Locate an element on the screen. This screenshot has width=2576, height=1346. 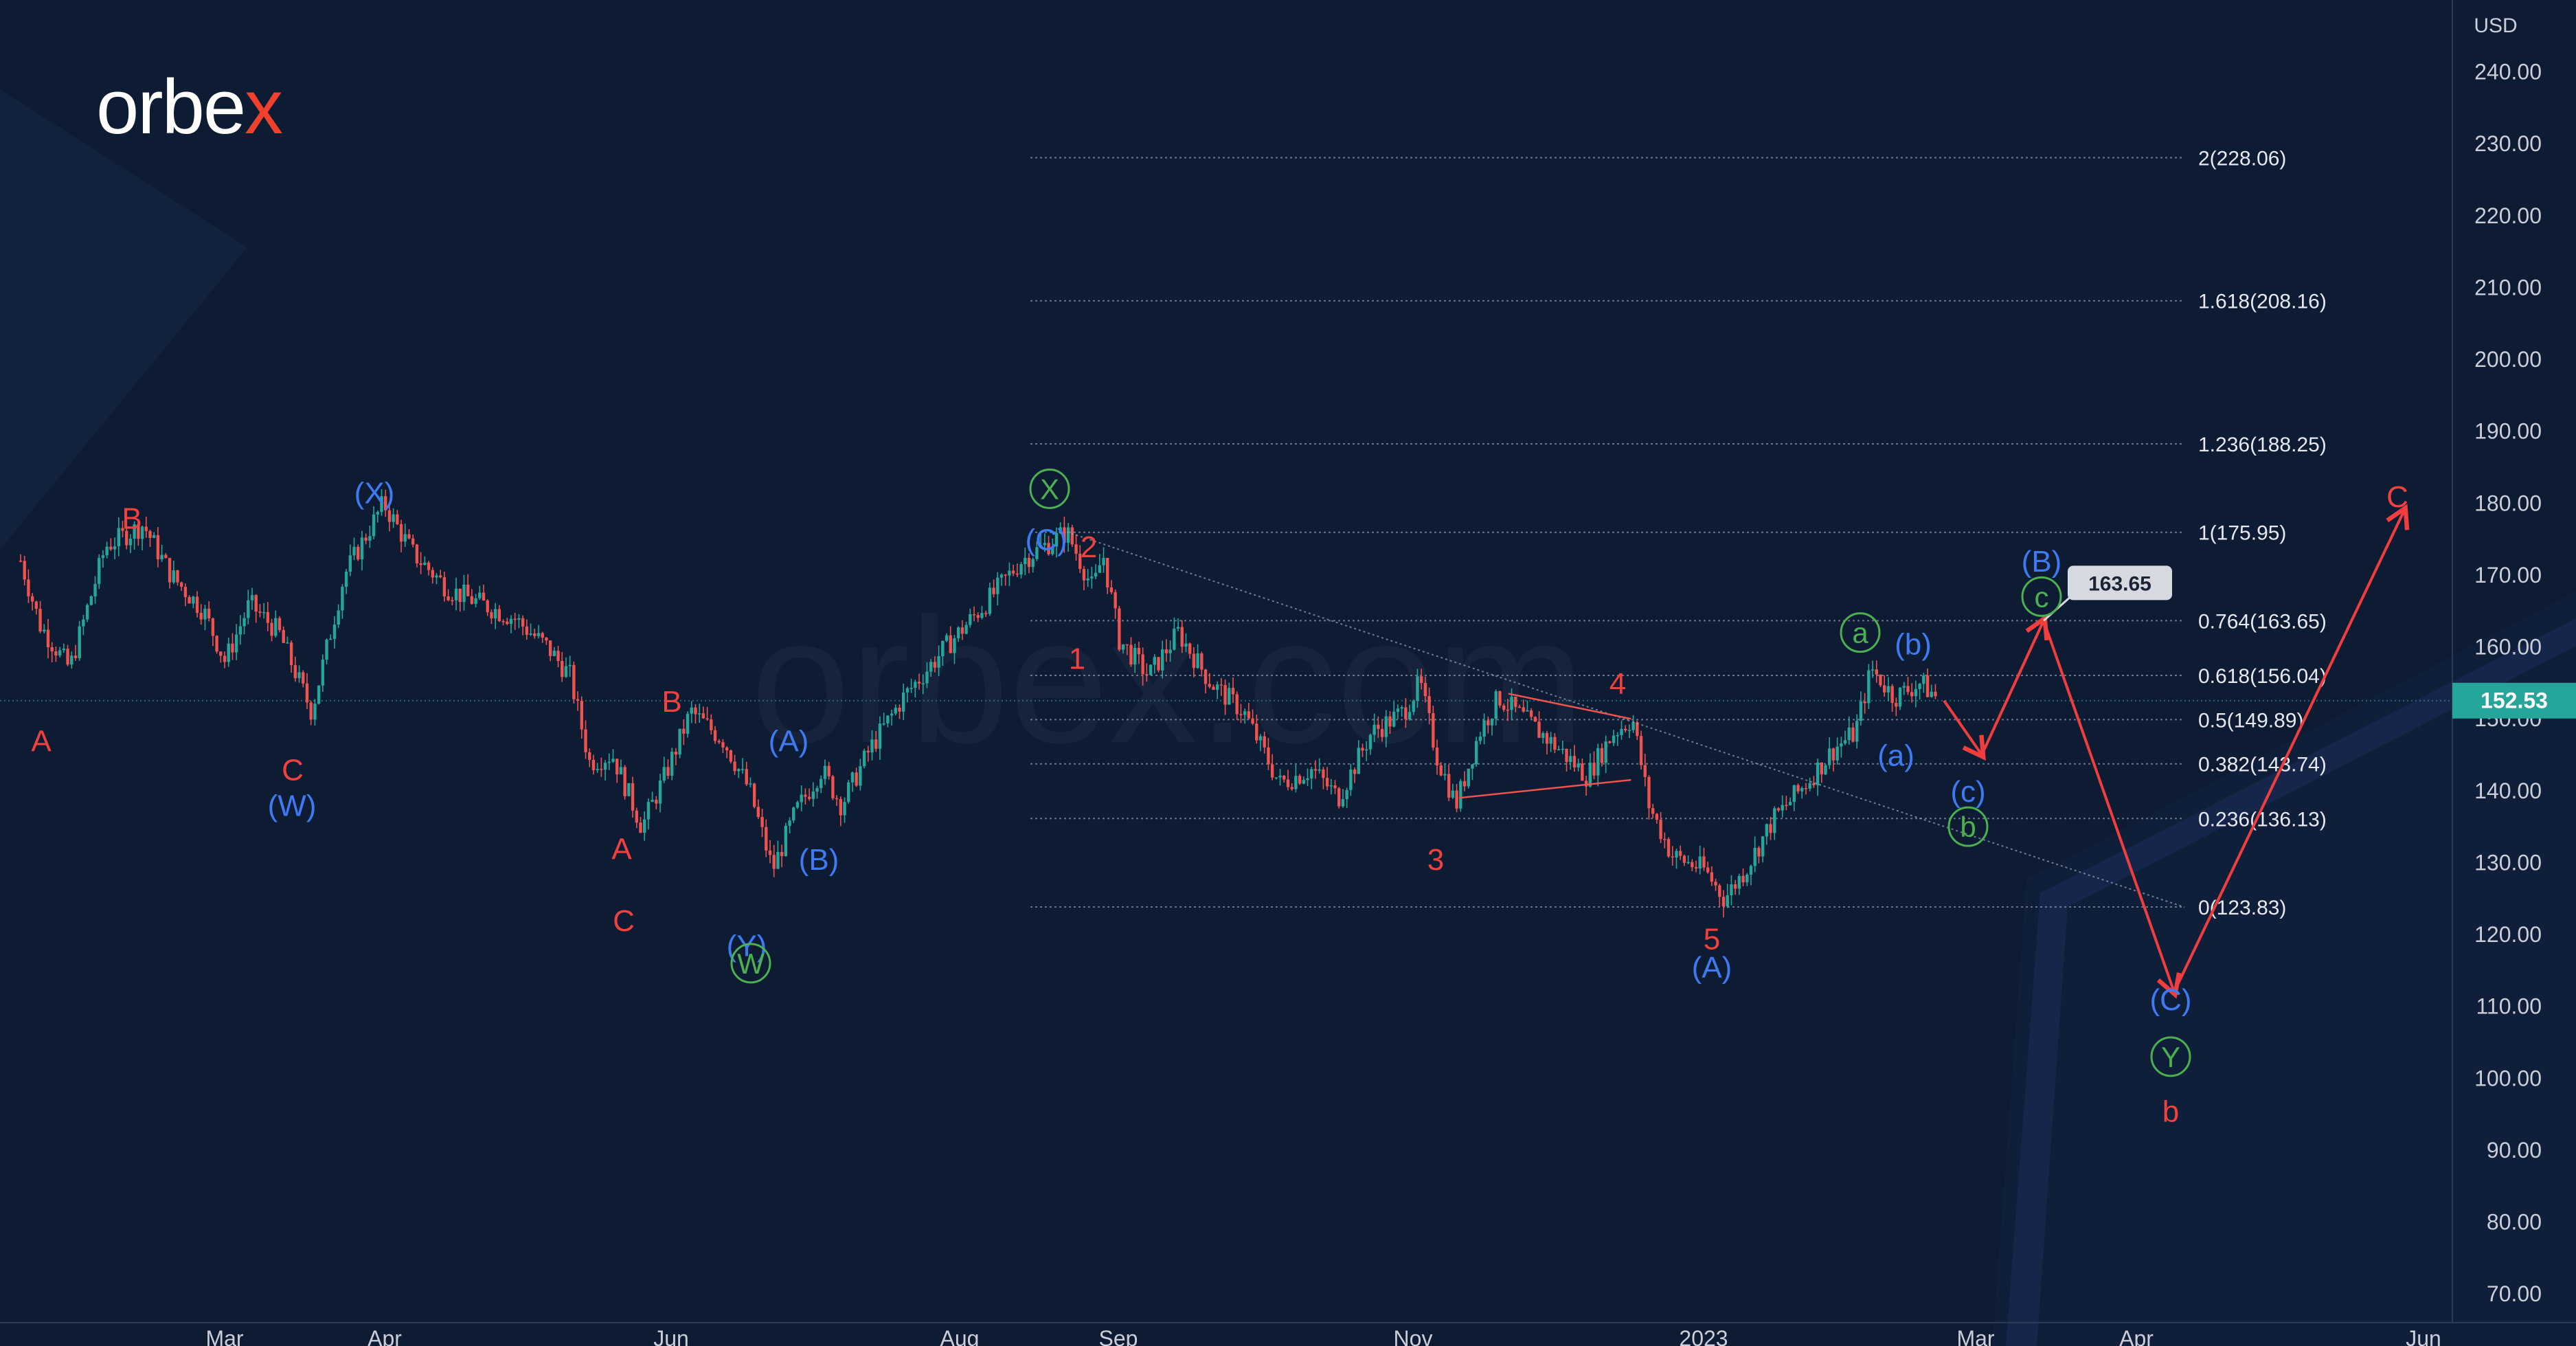
wave-label: c is located at coordinates (2042, 597).